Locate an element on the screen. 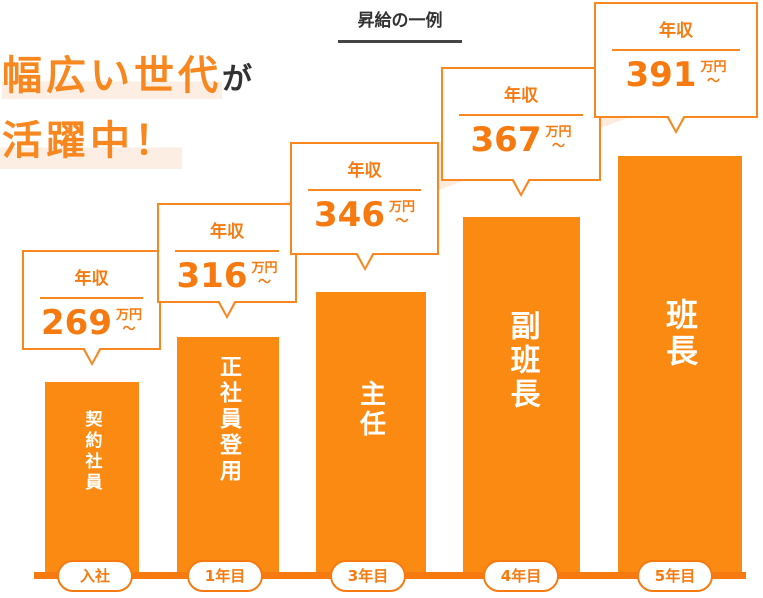 This screenshot has height=598, width=763. chart-title: 昇給の一例 is located at coordinates (400, 21).